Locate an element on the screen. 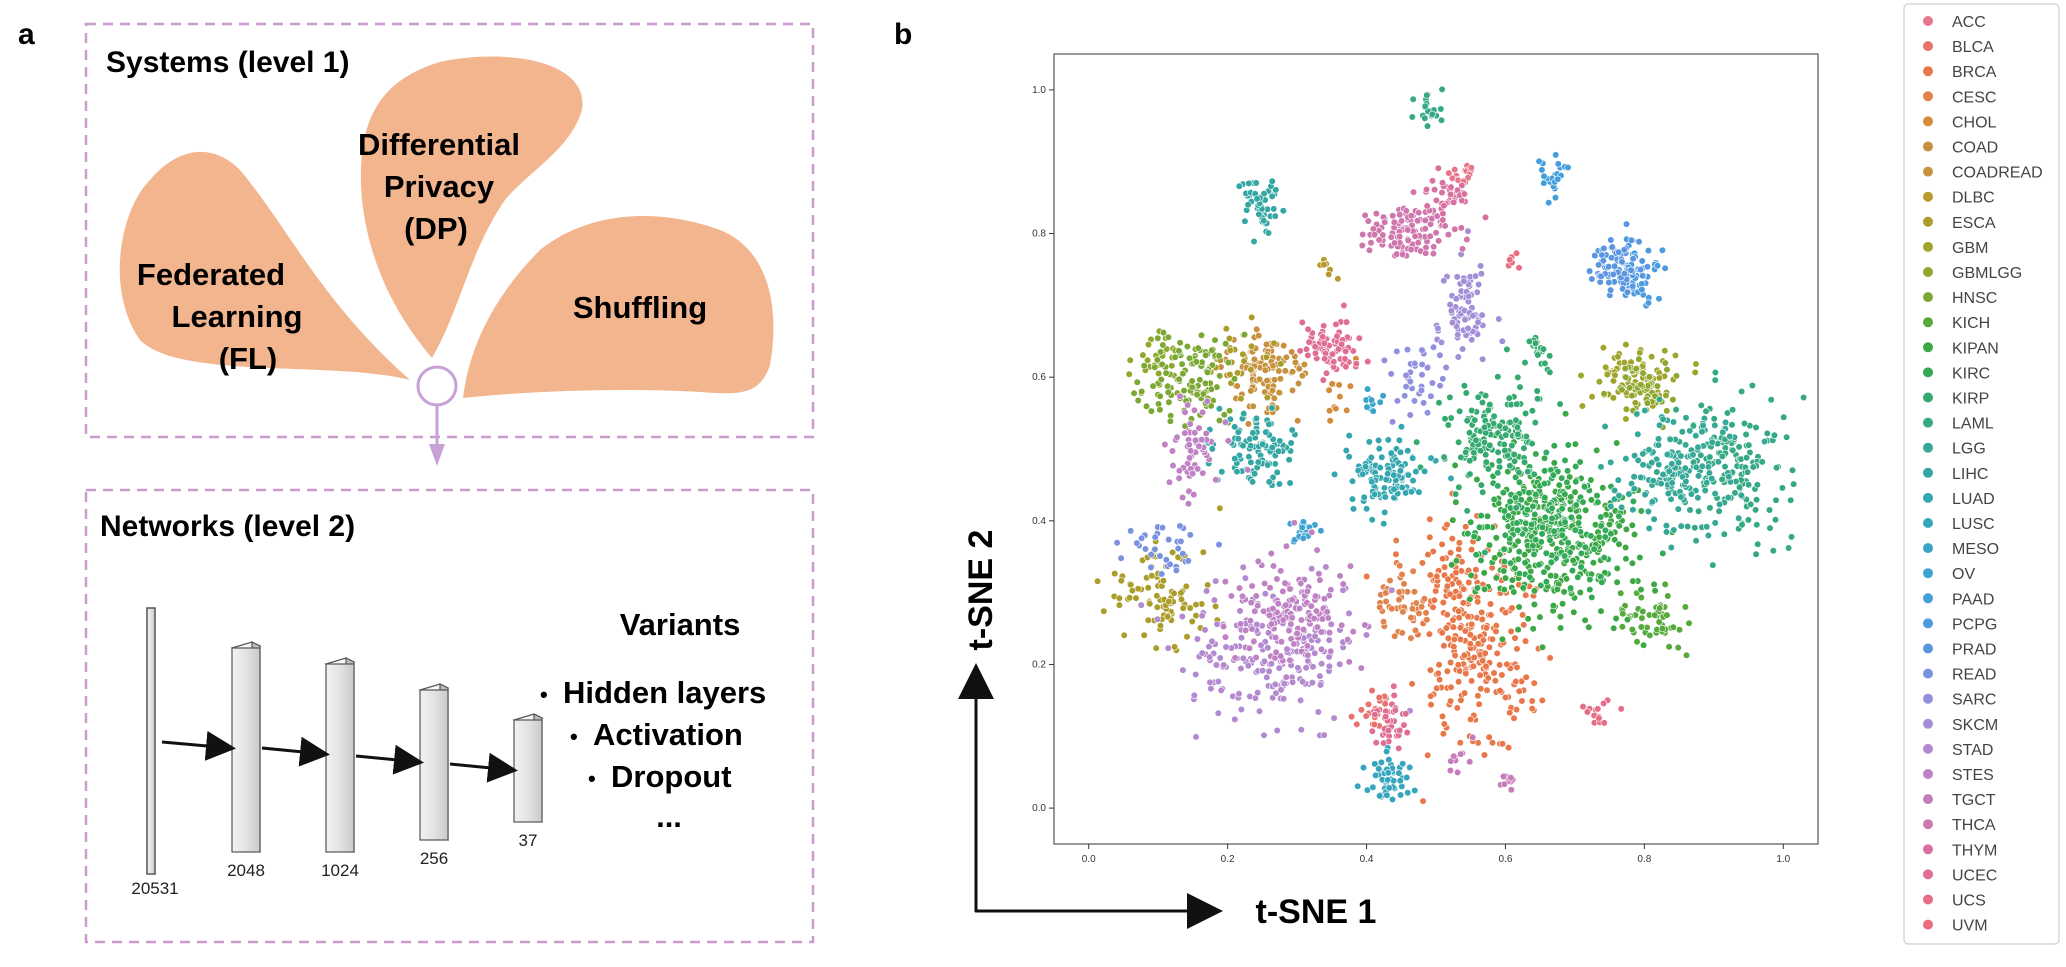 The width and height of the screenshot is (2066, 967). variant-label-3: Dropout is located at coordinates (671, 776).